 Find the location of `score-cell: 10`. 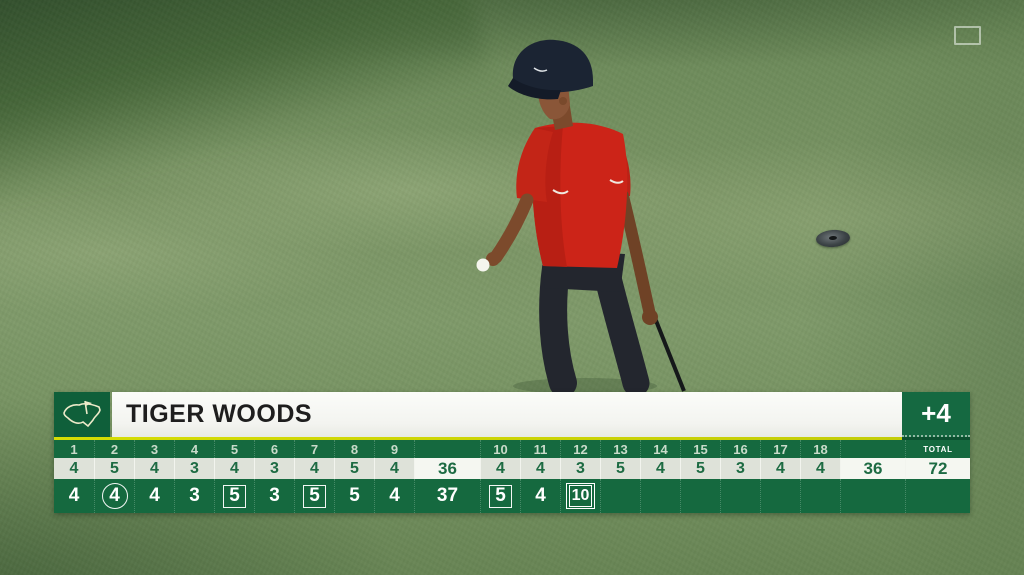

score-cell: 10 is located at coordinates (580, 496).